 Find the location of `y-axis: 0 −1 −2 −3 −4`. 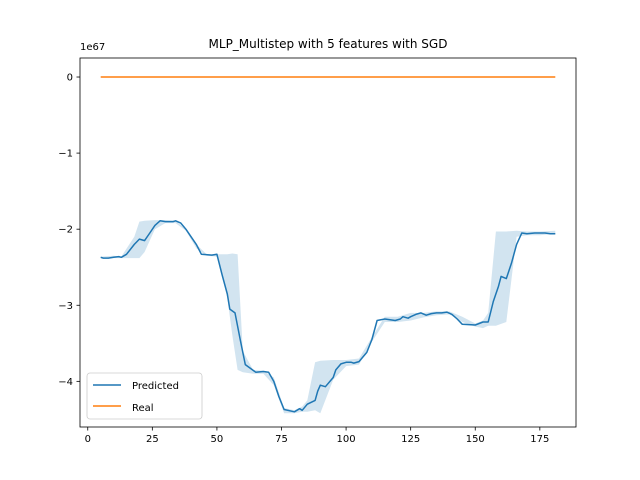

y-axis: 0 −1 −2 −3 −4 is located at coordinates (69, 230).